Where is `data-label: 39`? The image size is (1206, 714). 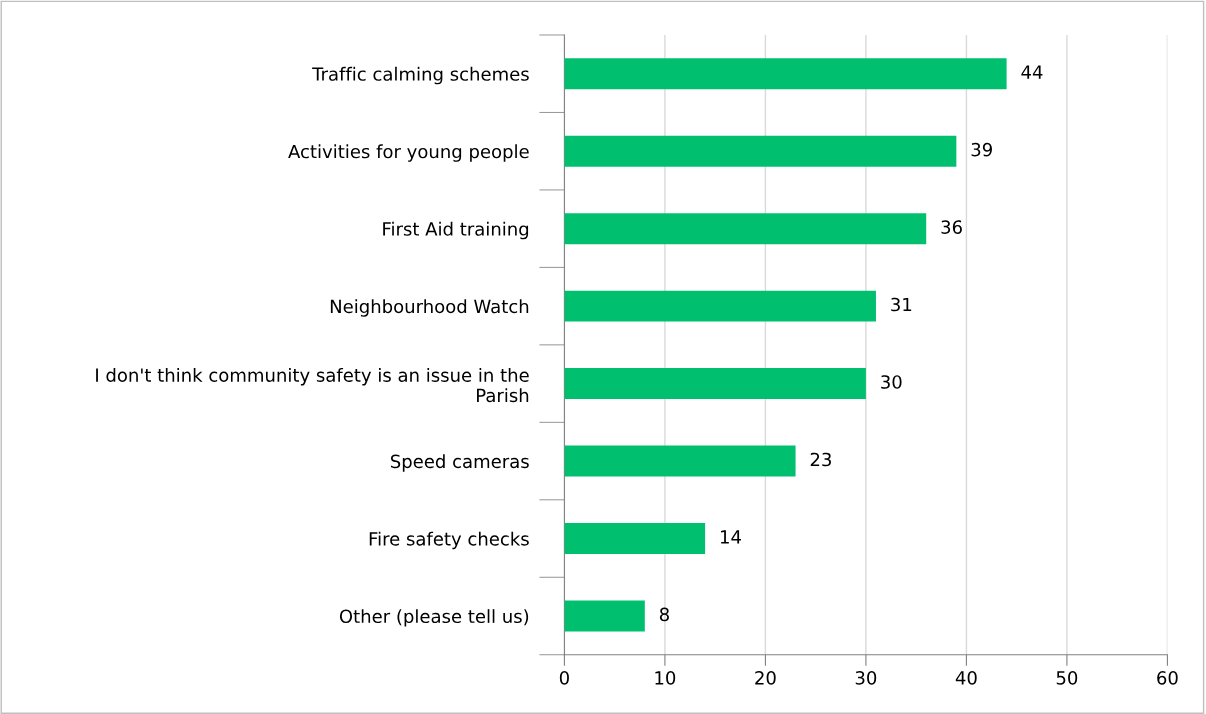 data-label: 39 is located at coordinates (981, 149).